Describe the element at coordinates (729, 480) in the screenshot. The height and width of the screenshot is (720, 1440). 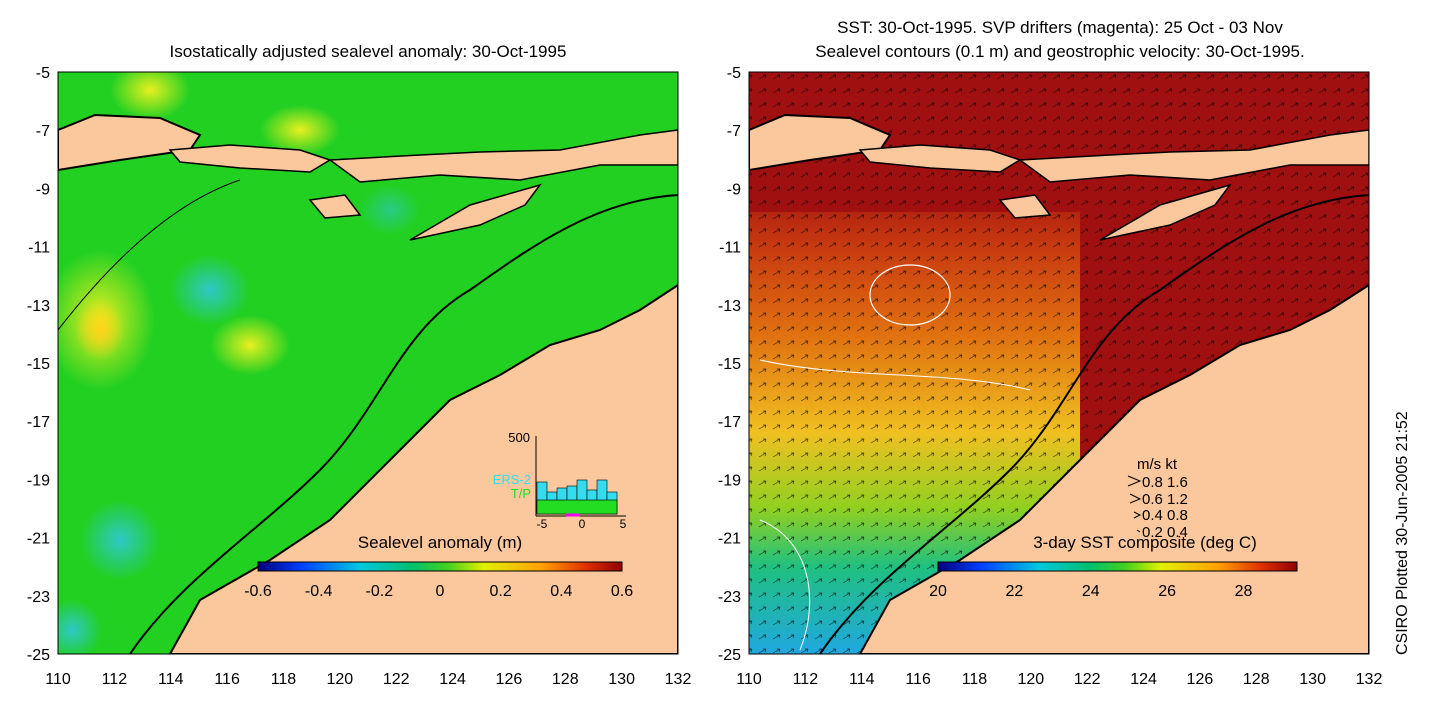
I see `right-y-tick: -19` at that location.